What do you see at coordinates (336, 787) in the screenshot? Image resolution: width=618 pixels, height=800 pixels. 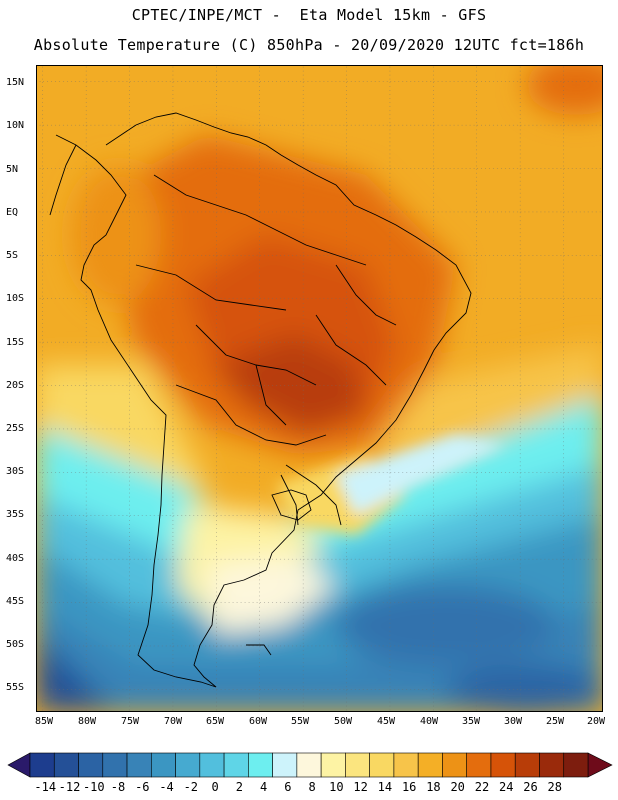 I see `colorbar-label: 10` at bounding box center [336, 787].